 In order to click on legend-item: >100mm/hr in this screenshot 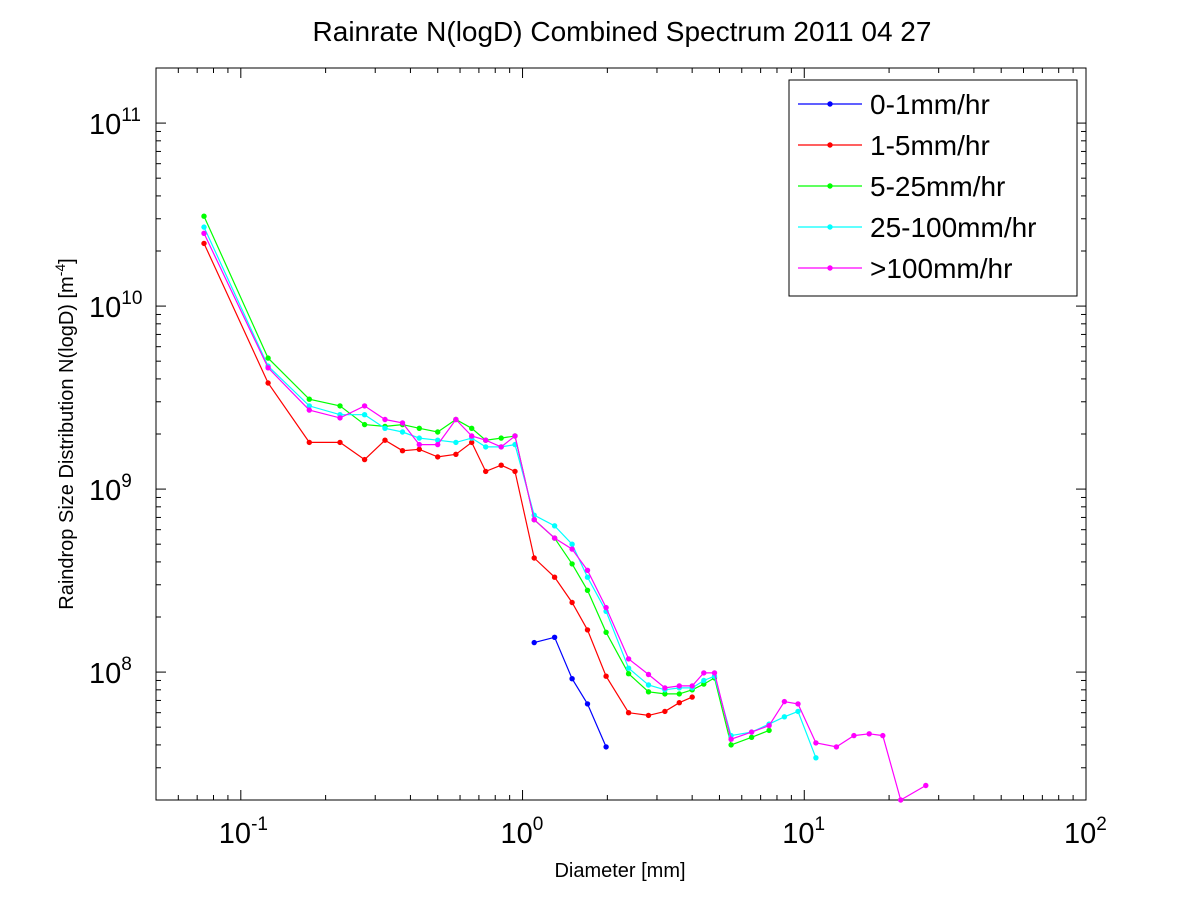, I will do `click(905, 268)`.